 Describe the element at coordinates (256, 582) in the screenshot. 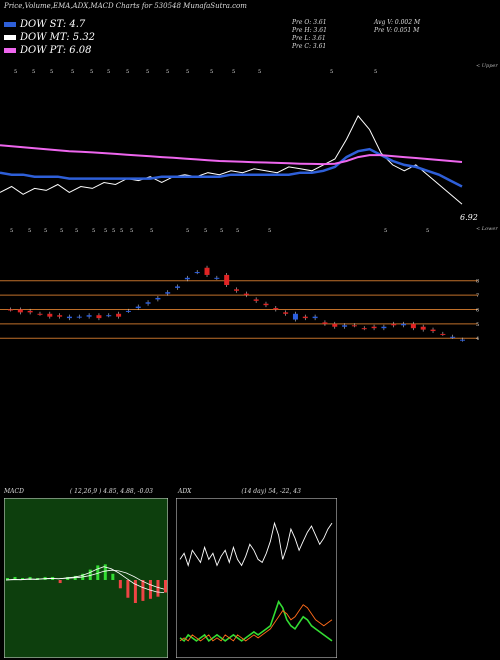

I see `adx-lines` at that location.